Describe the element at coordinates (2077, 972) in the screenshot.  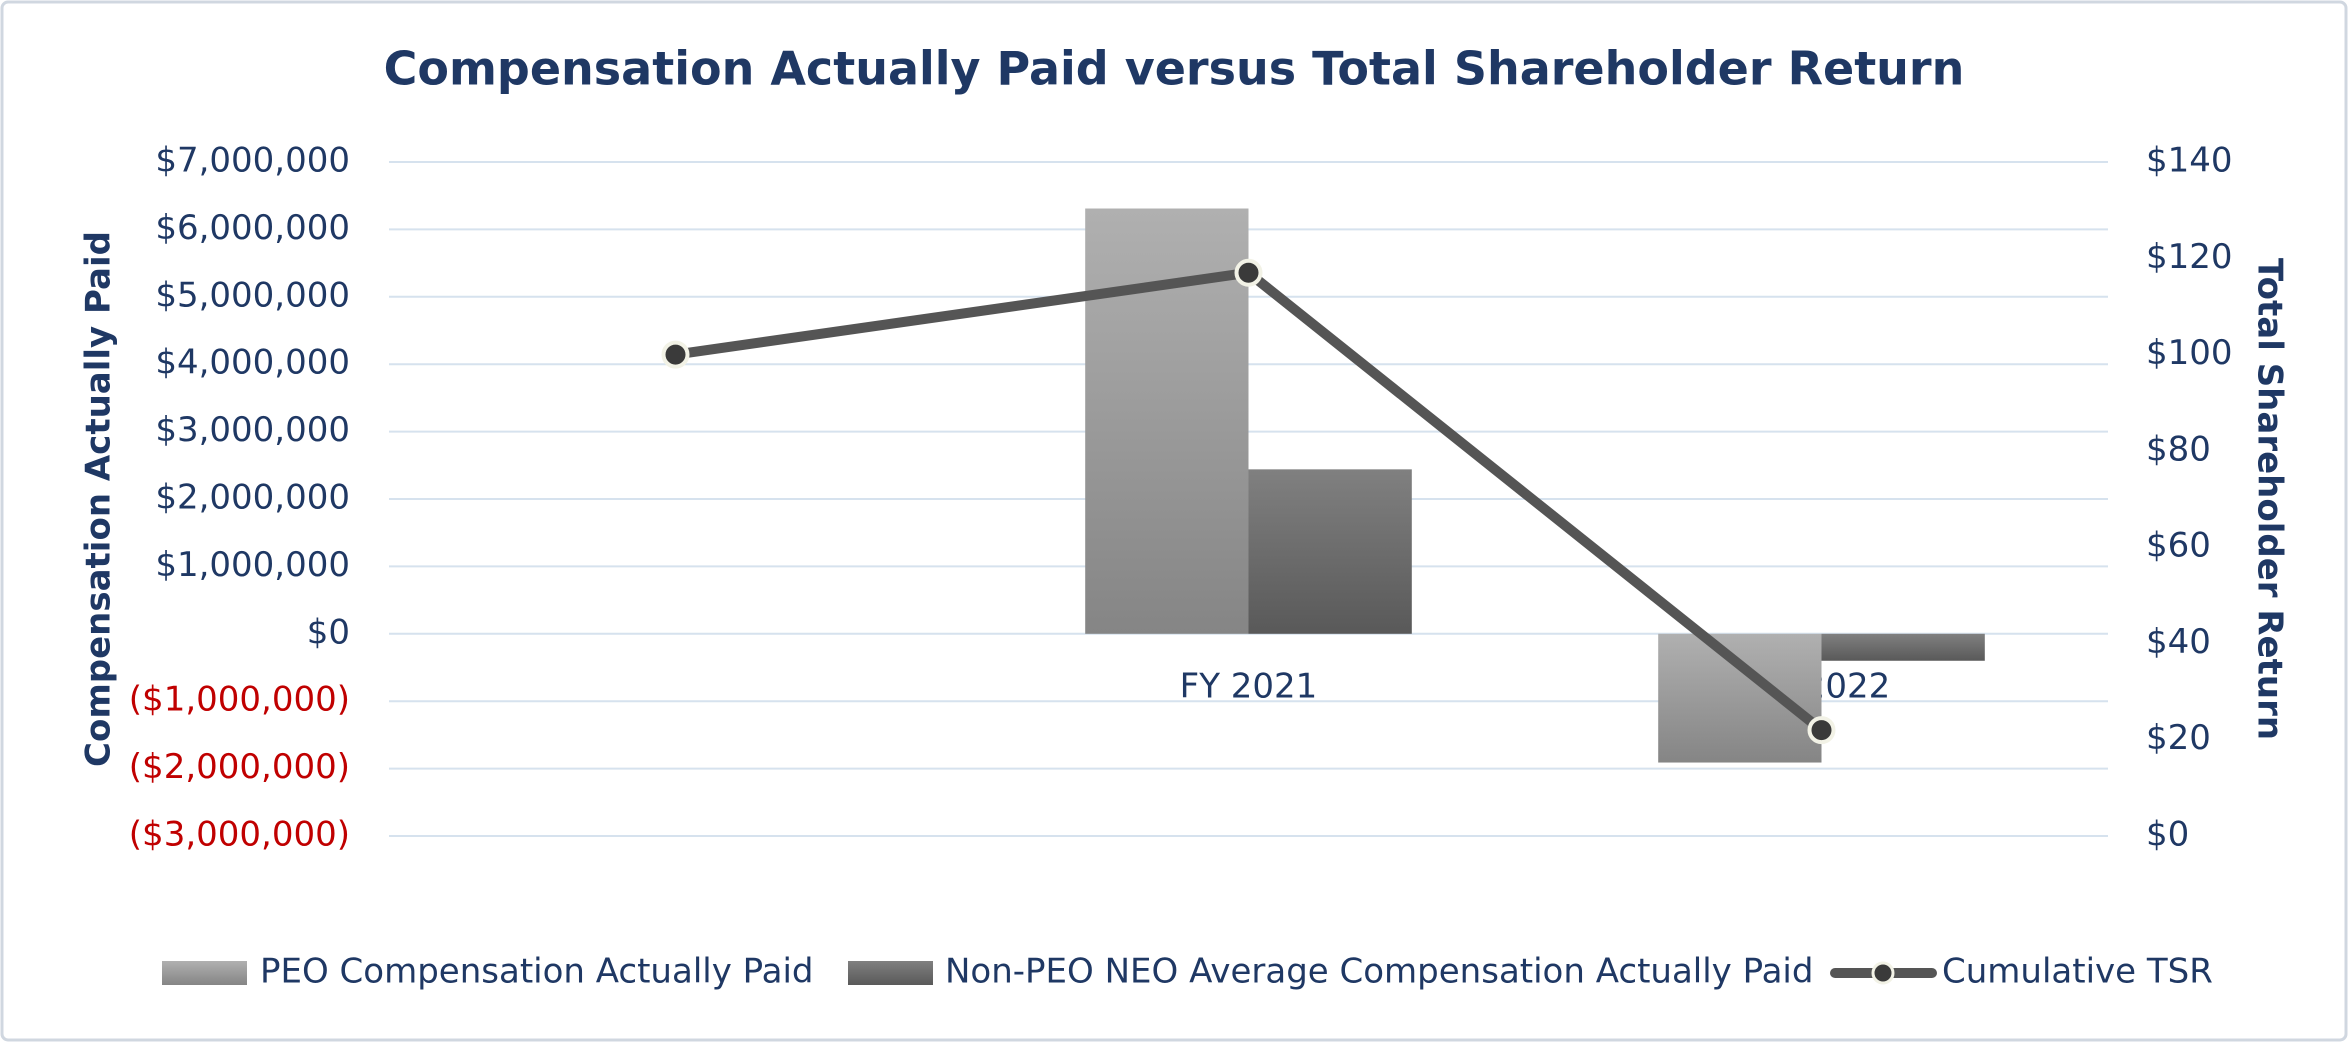
I see `legend-label: Cumulative TSR` at that location.